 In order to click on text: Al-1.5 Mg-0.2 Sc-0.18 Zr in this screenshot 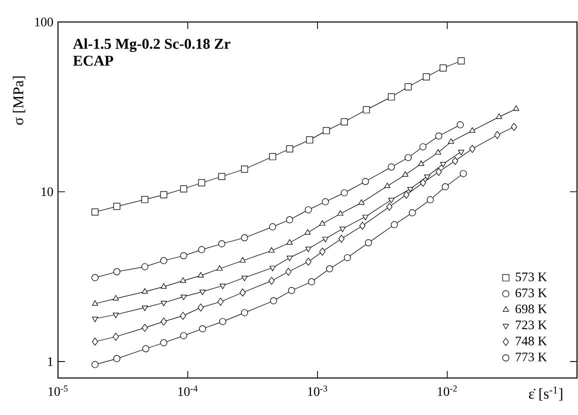, I will do `click(151, 45)`.